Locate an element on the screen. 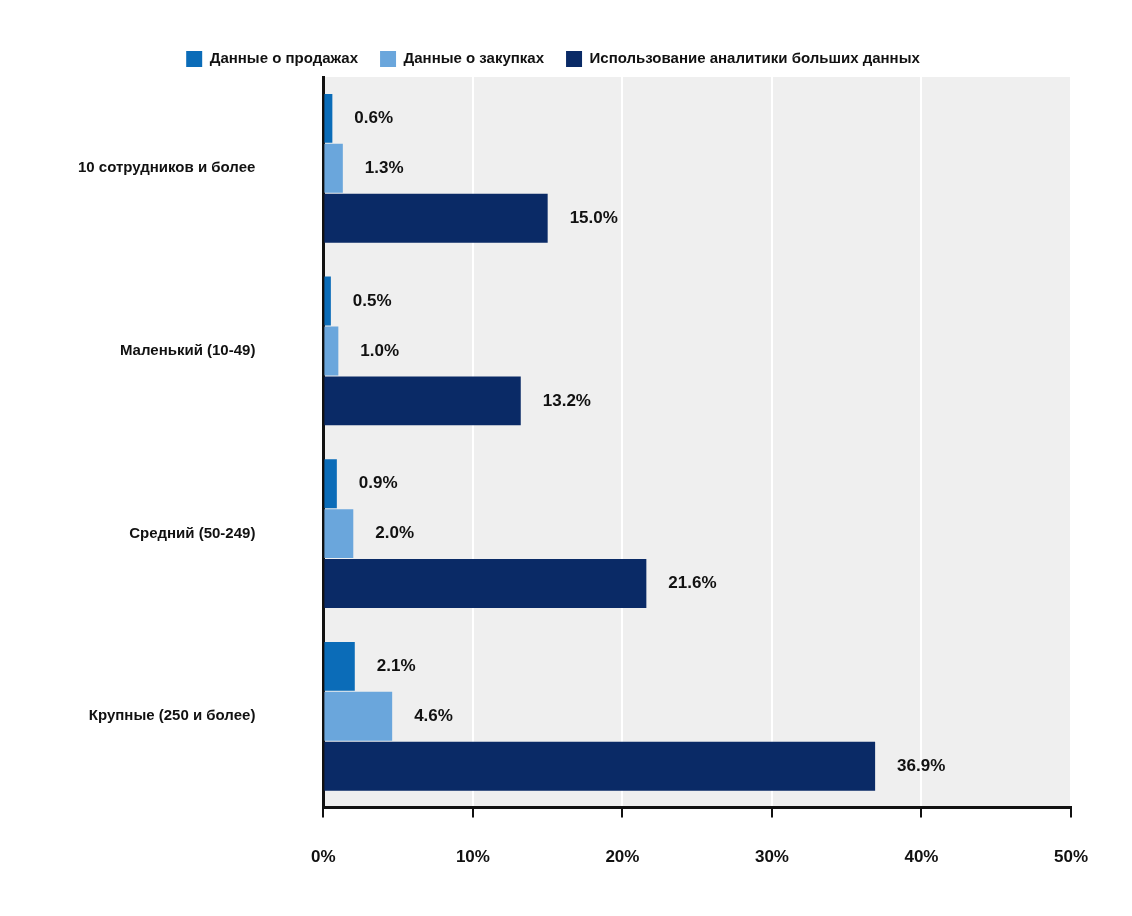  y-tick-label: Средний (50-249) is located at coordinates (192, 532).